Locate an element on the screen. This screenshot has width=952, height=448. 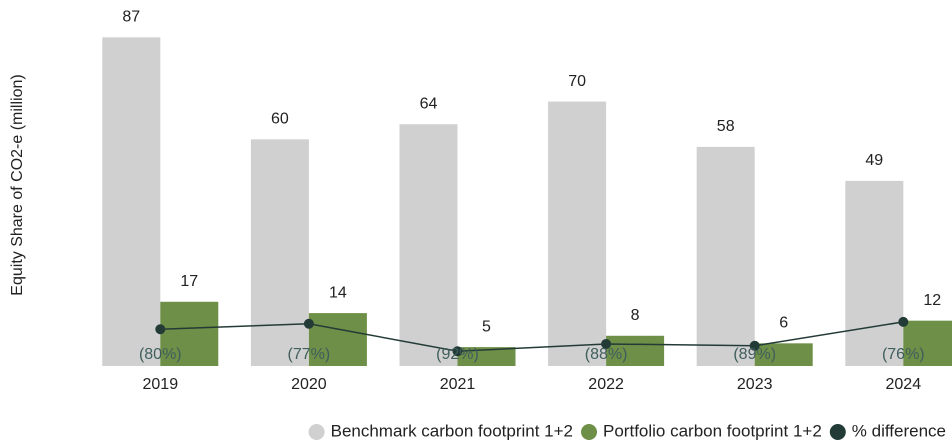
x-tick-label: 2019 is located at coordinates (161, 384).